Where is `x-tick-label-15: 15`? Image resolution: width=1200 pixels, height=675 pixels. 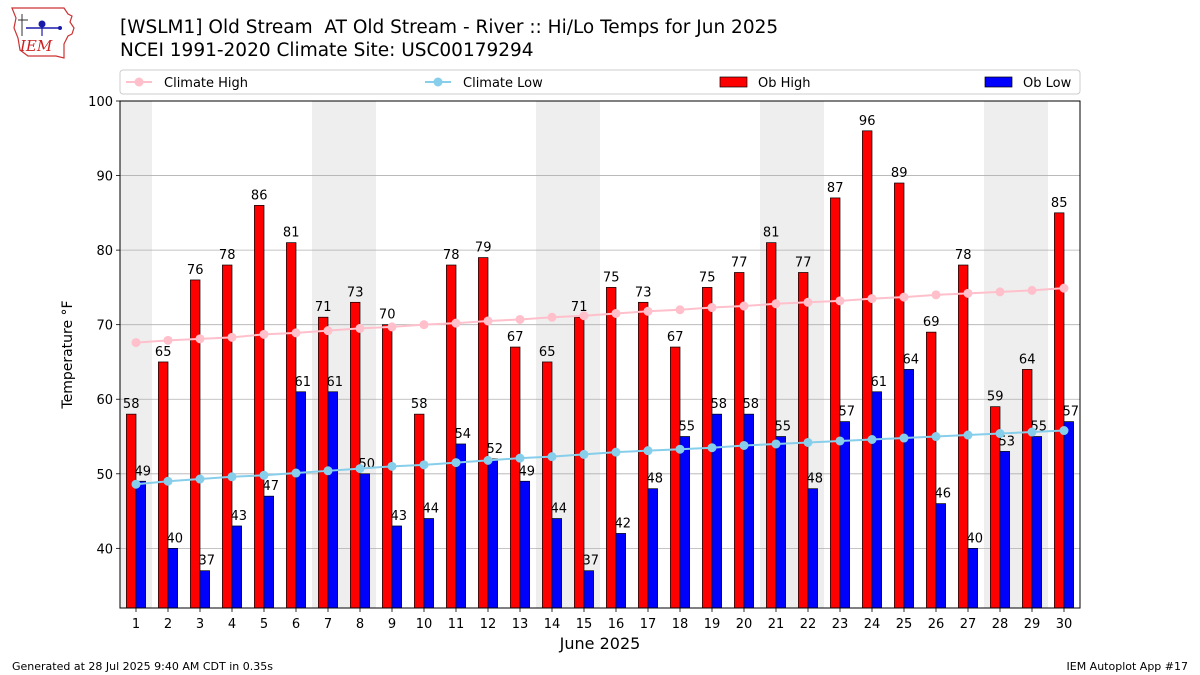
x-tick-label-15: 15 is located at coordinates (584, 624).